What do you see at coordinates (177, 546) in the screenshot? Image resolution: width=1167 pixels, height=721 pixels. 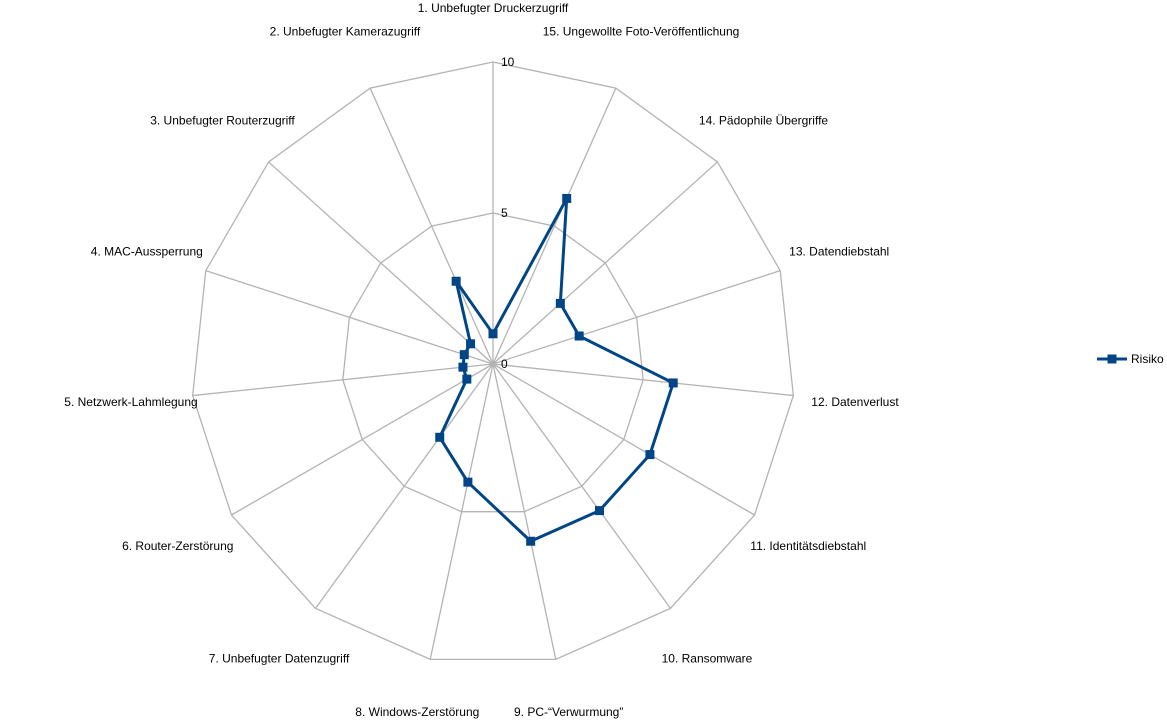 I see `category-label-6: 6. Router-Zerstörung` at bounding box center [177, 546].